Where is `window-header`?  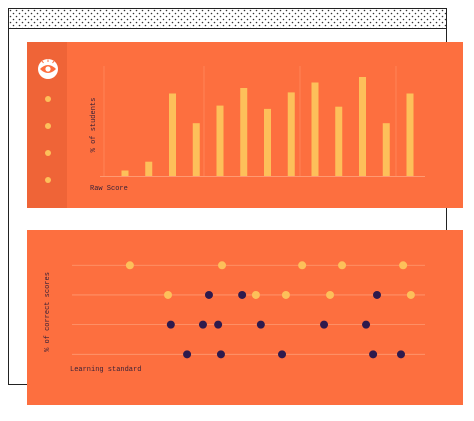 window-header is located at coordinates (227, 18).